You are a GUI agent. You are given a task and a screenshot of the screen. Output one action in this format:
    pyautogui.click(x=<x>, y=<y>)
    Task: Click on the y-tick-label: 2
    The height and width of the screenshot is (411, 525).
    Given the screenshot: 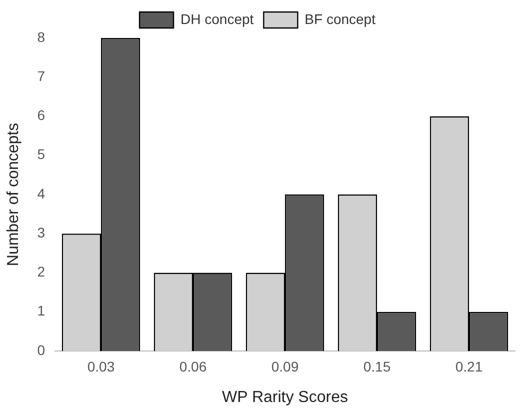 What is the action you would take?
    pyautogui.click(x=41, y=272)
    